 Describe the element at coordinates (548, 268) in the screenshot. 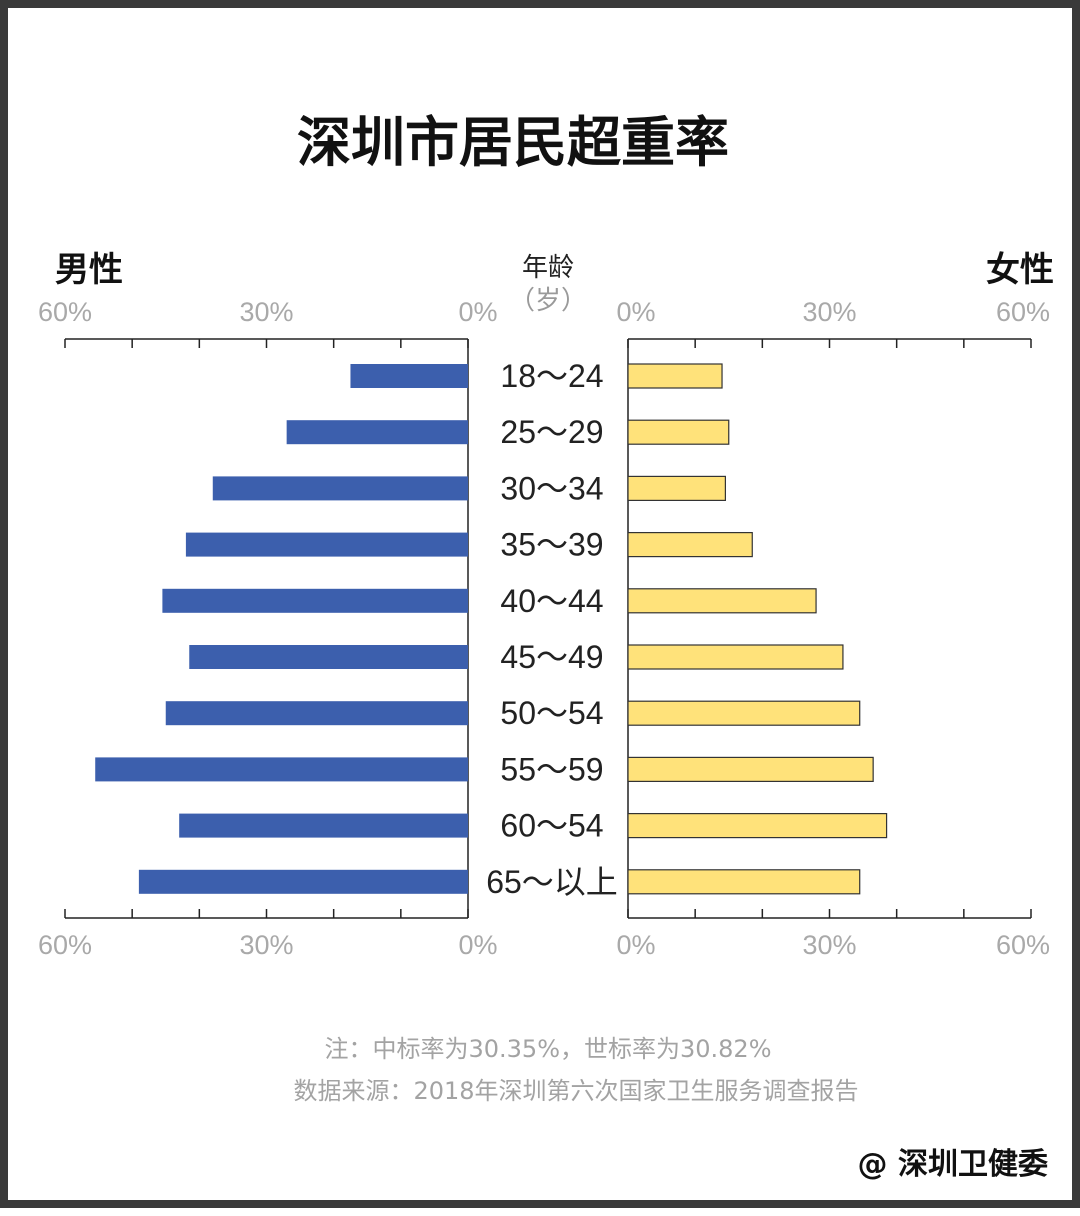

I see `age-axis-title: 年龄` at that location.